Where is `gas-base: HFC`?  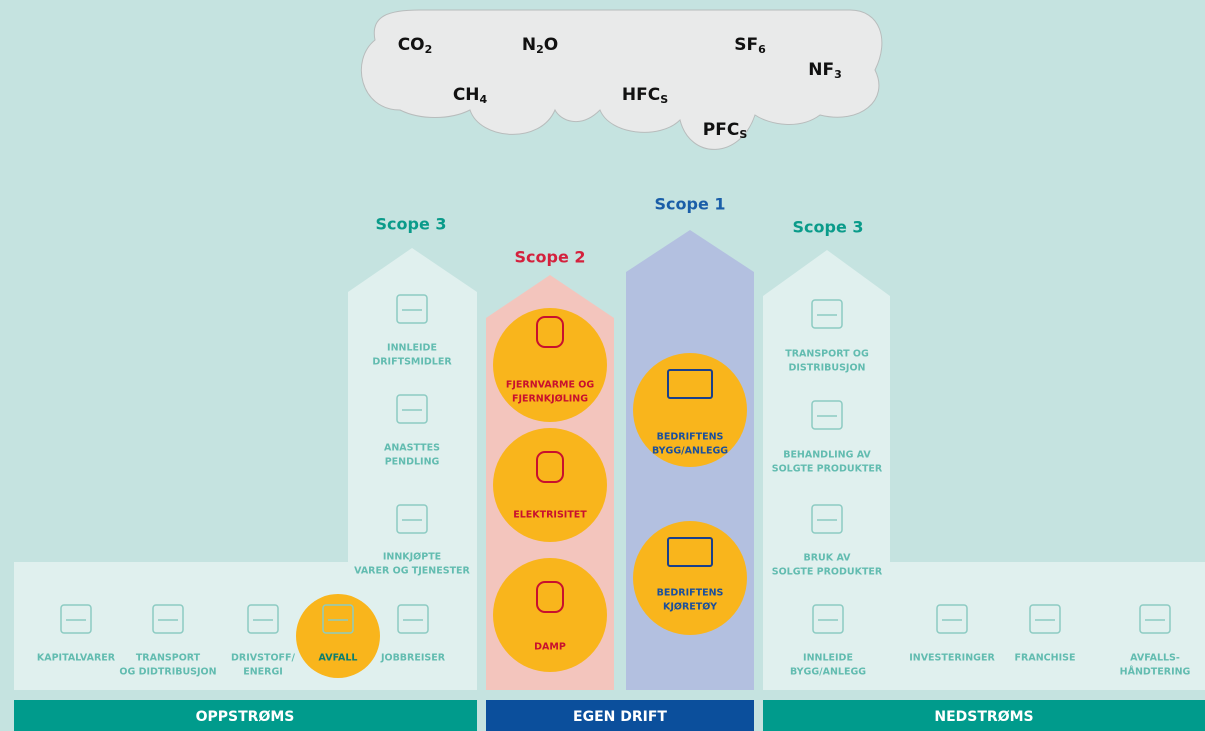
gas-base: HFC is located at coordinates (641, 95).